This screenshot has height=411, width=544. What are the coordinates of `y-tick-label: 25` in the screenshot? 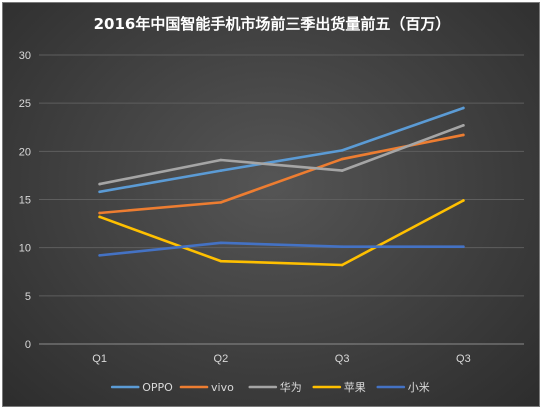 It's located at (25, 104).